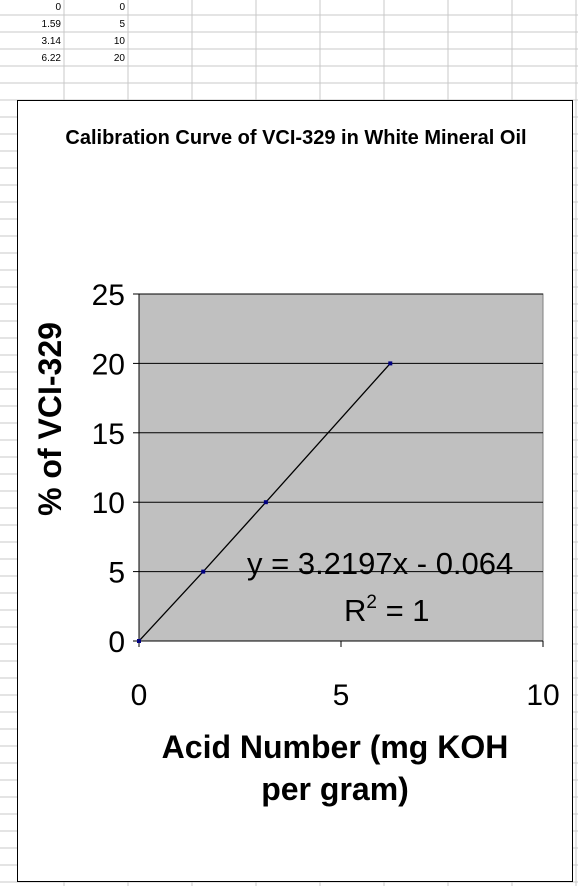 The image size is (578, 886). I want to click on cell-b3: 10, so click(119, 41).